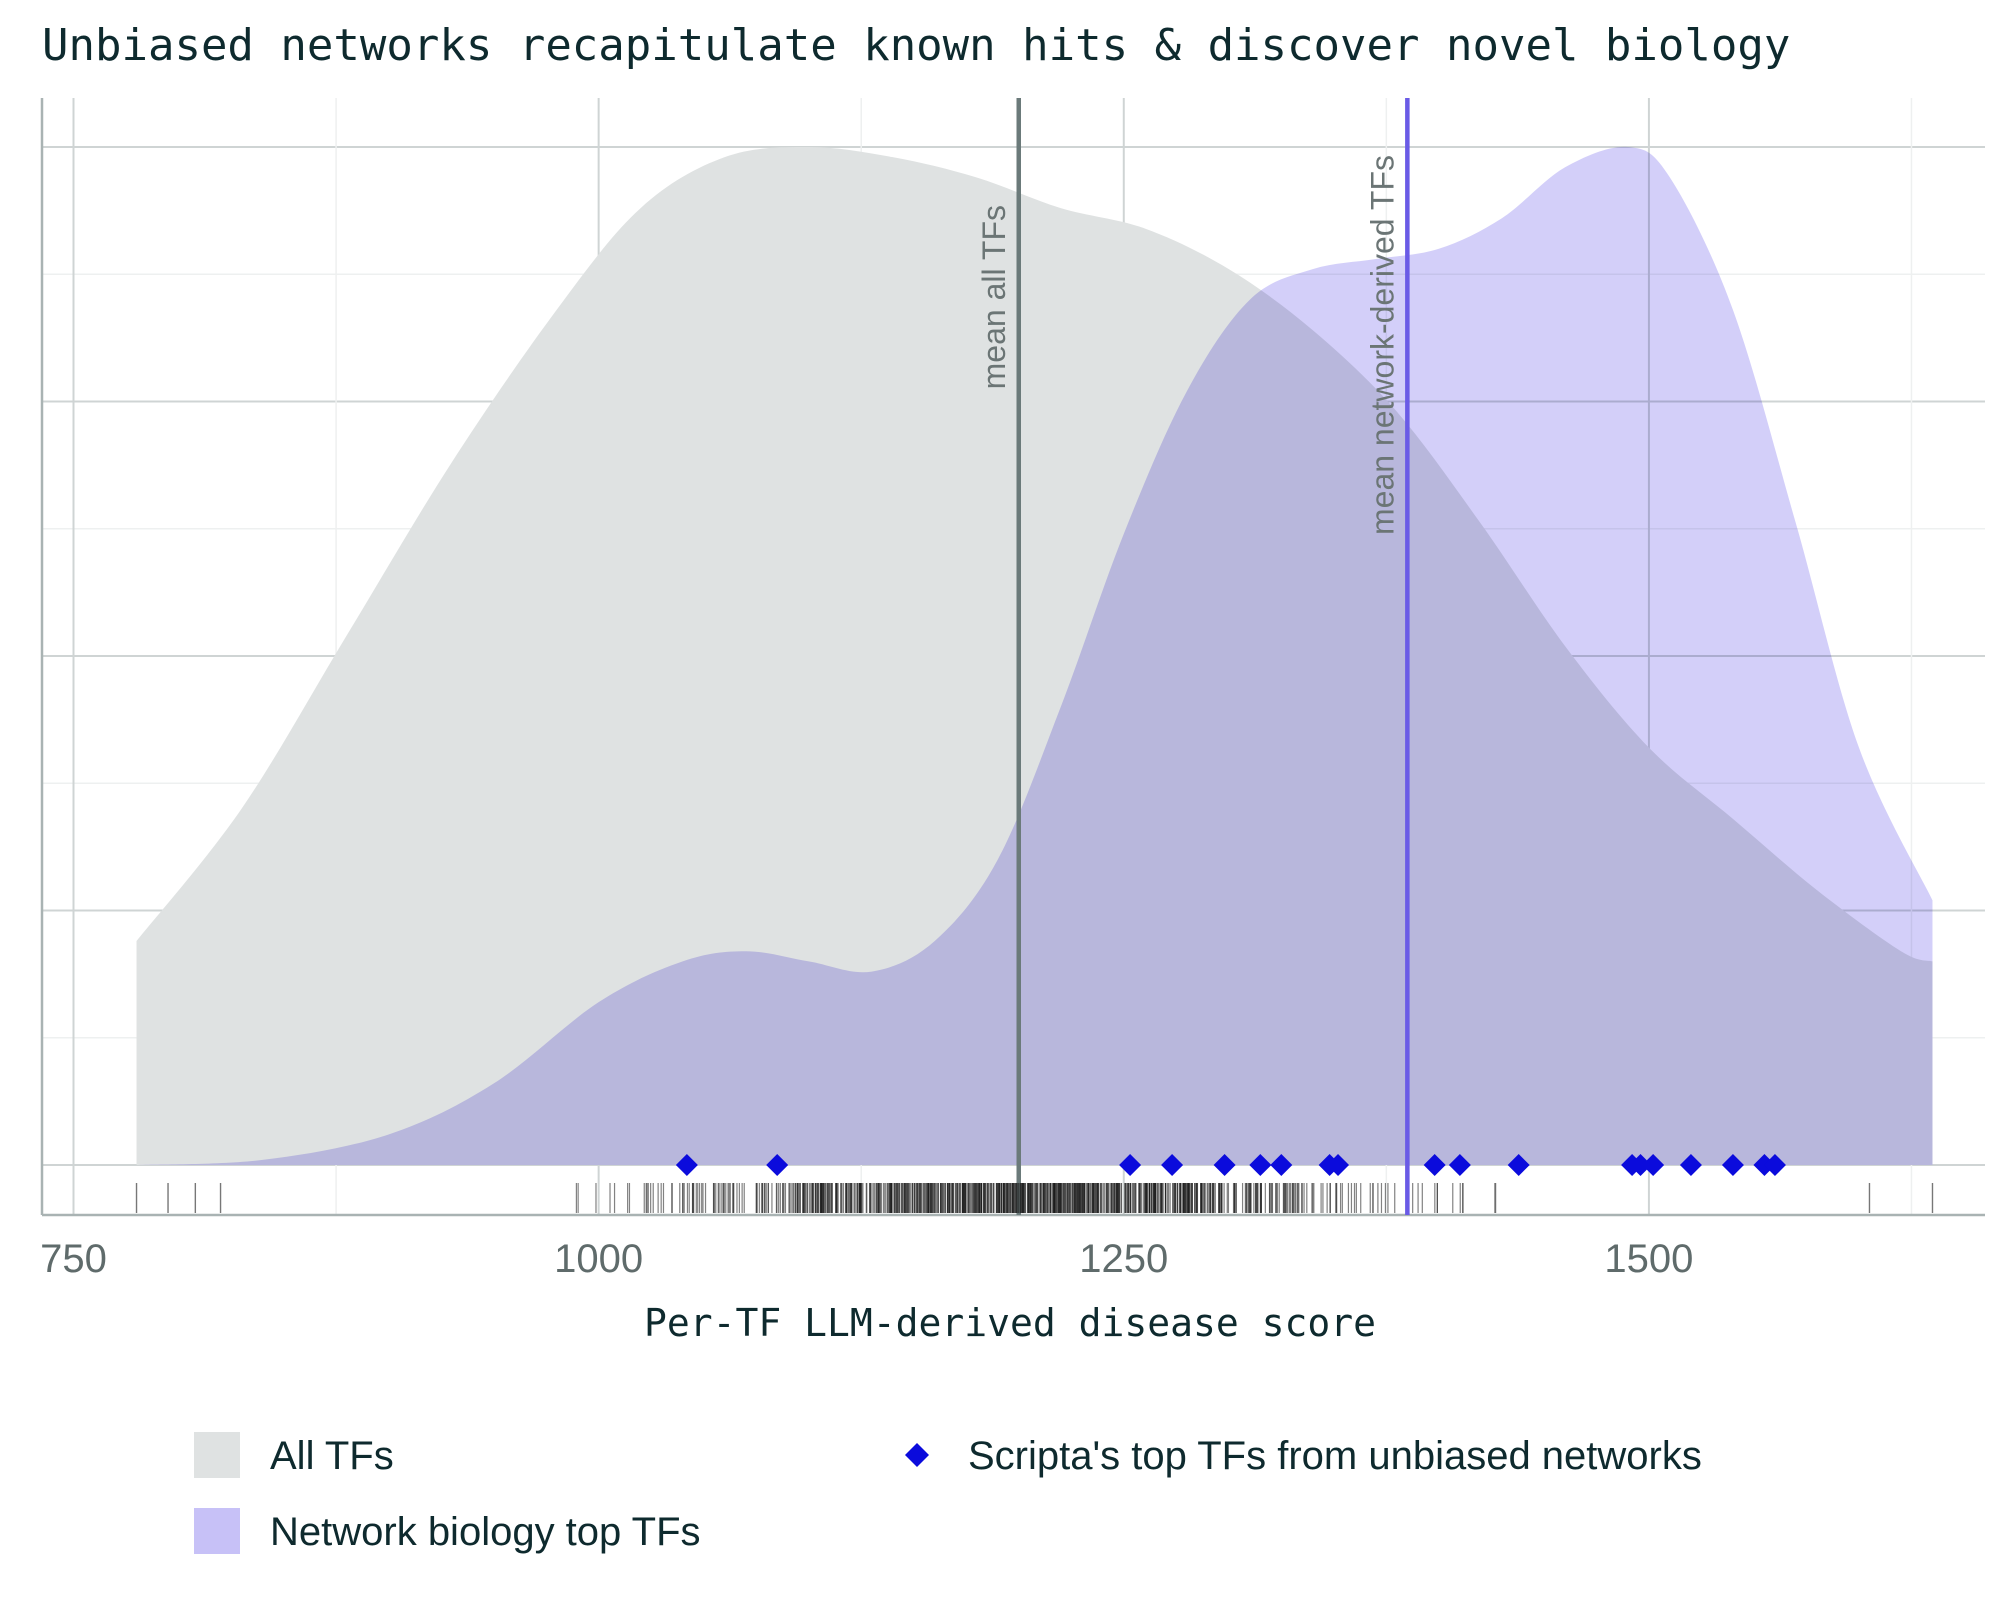 Image resolution: width=2000 pixels, height=1600 pixels. I want to click on x-tick-label: 750, so click(73, 1259).